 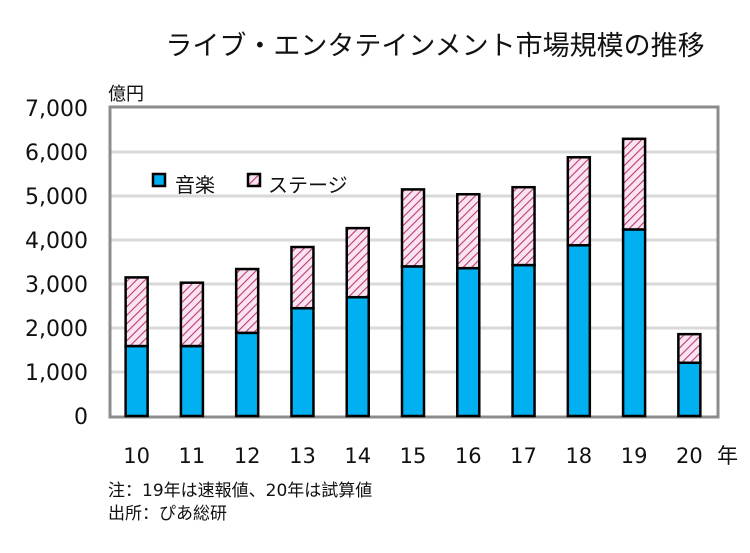 I want to click on x-tick-label: 15, so click(x=413, y=456).